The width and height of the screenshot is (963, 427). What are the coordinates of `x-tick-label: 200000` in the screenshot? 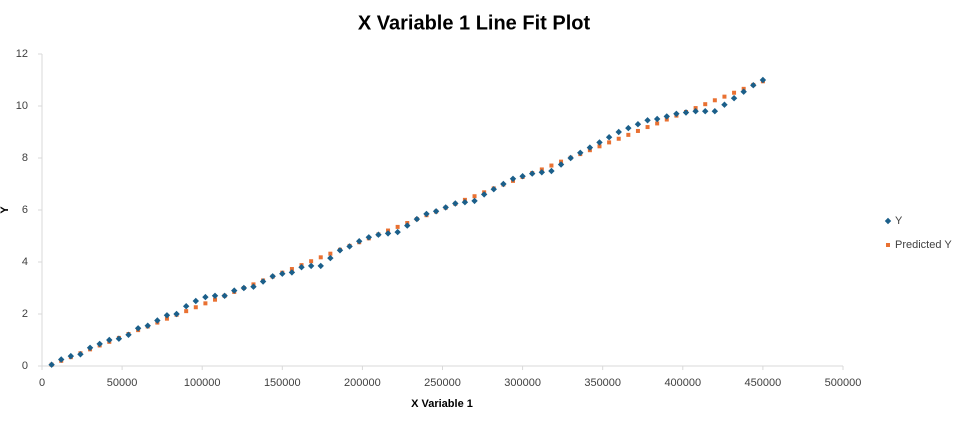 It's located at (362, 383).